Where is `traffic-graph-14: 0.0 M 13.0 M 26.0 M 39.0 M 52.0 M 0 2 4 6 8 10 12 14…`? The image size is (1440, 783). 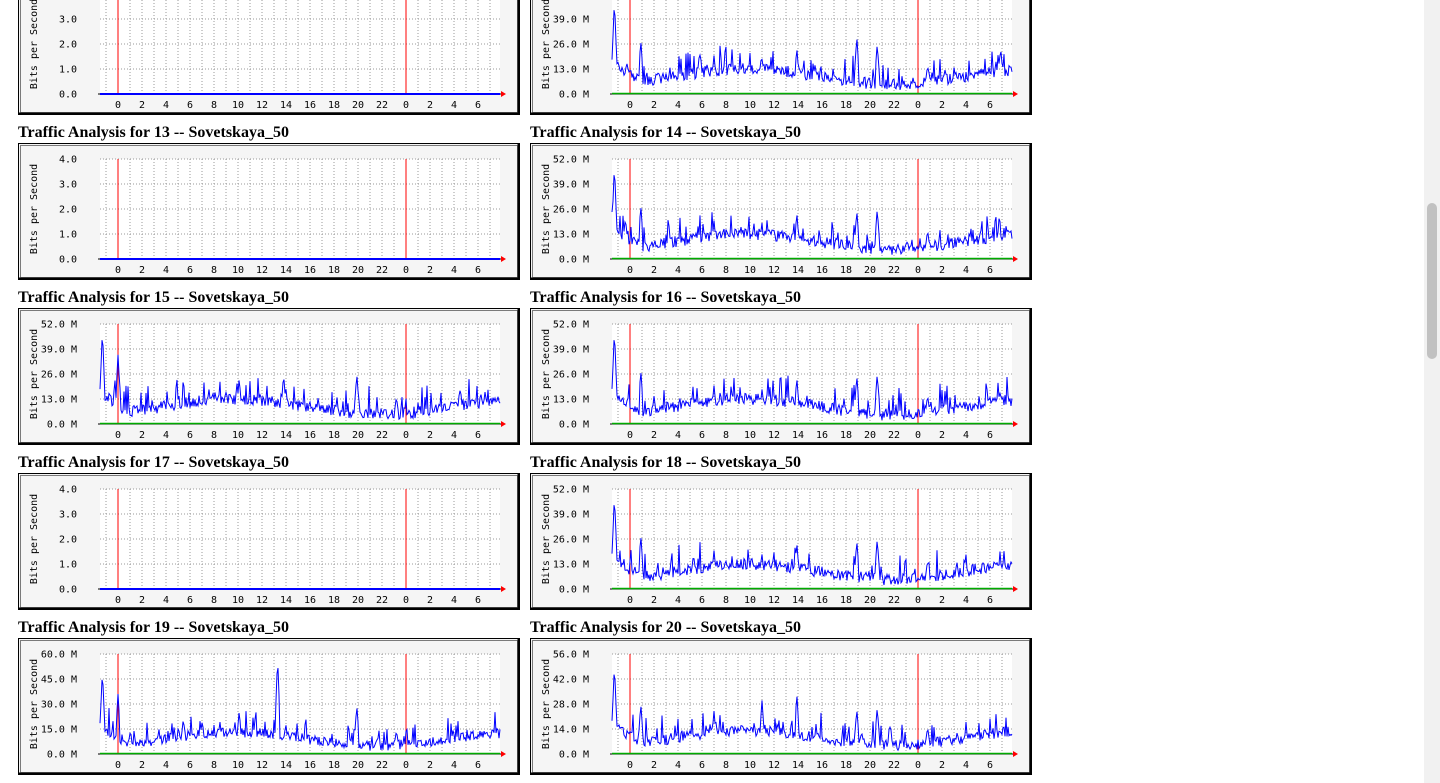
traffic-graph-14: 0.0 M 13.0 M 26.0 M 39.0 M 52.0 M 0 2 4 6 8 10 12 14… is located at coordinates (781, 211).